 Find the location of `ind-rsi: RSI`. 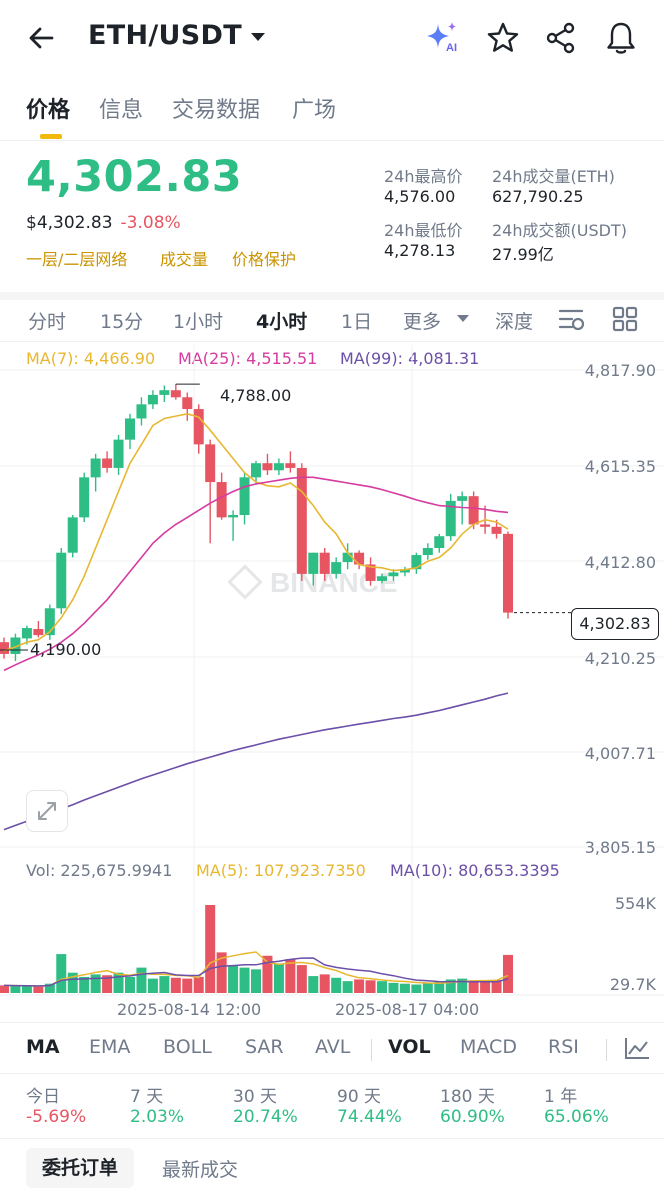

ind-rsi: RSI is located at coordinates (563, 1047).